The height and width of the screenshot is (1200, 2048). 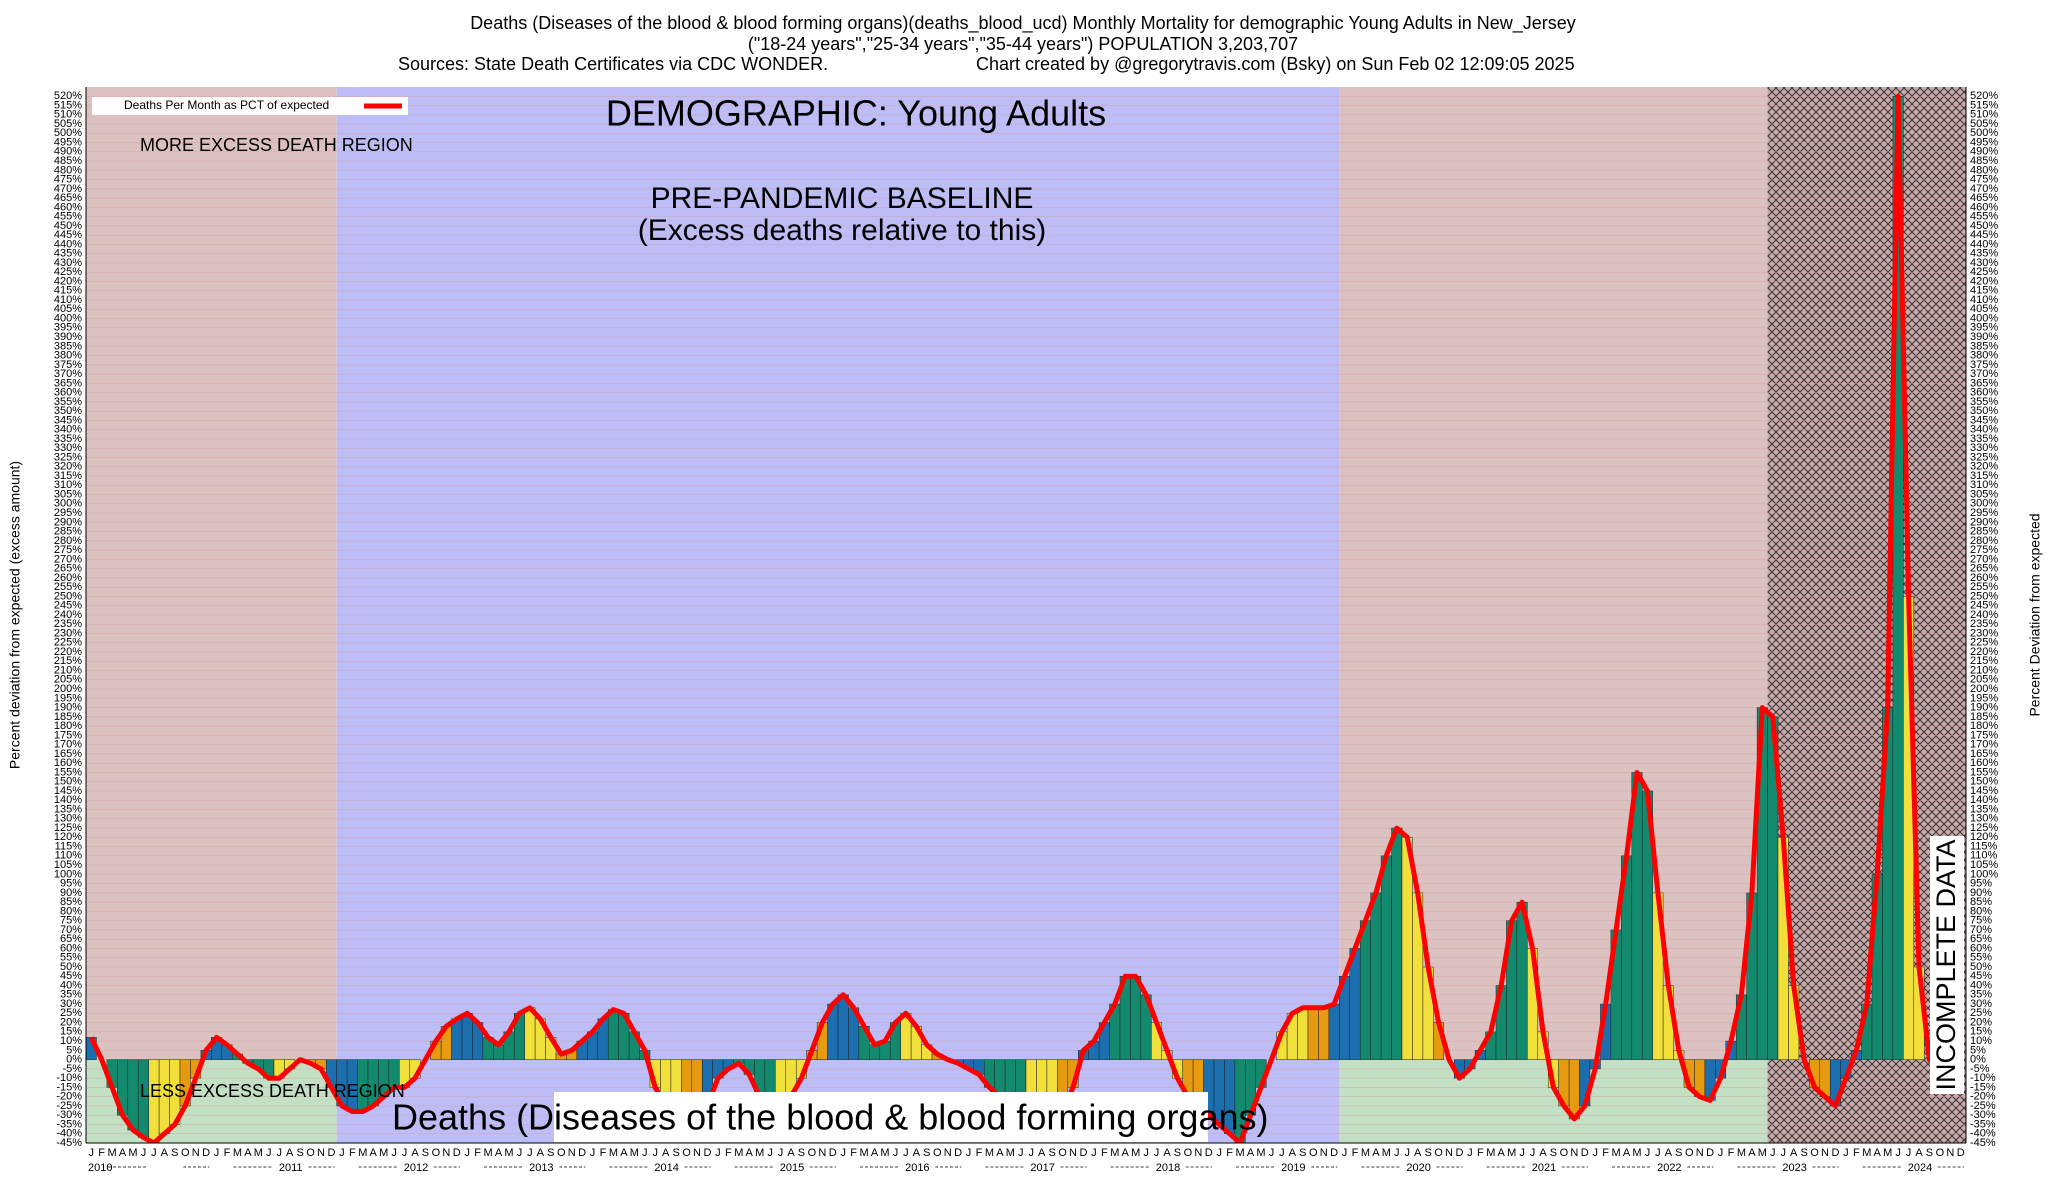 What do you see at coordinates (1984, 661) in the screenshot?
I see `y2-tick-label: 215%` at bounding box center [1984, 661].